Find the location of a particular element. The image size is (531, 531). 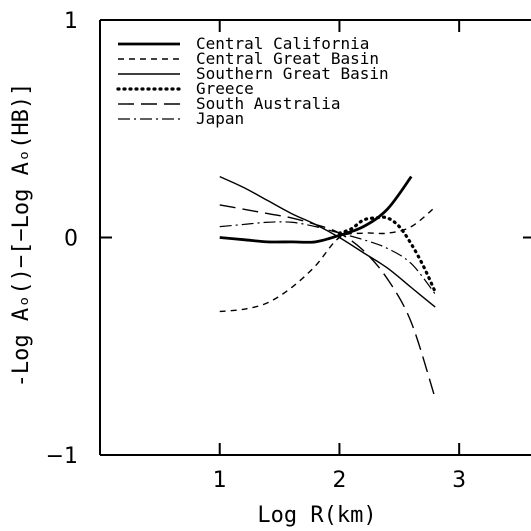

x-tick-label: 2 is located at coordinates (339, 480).